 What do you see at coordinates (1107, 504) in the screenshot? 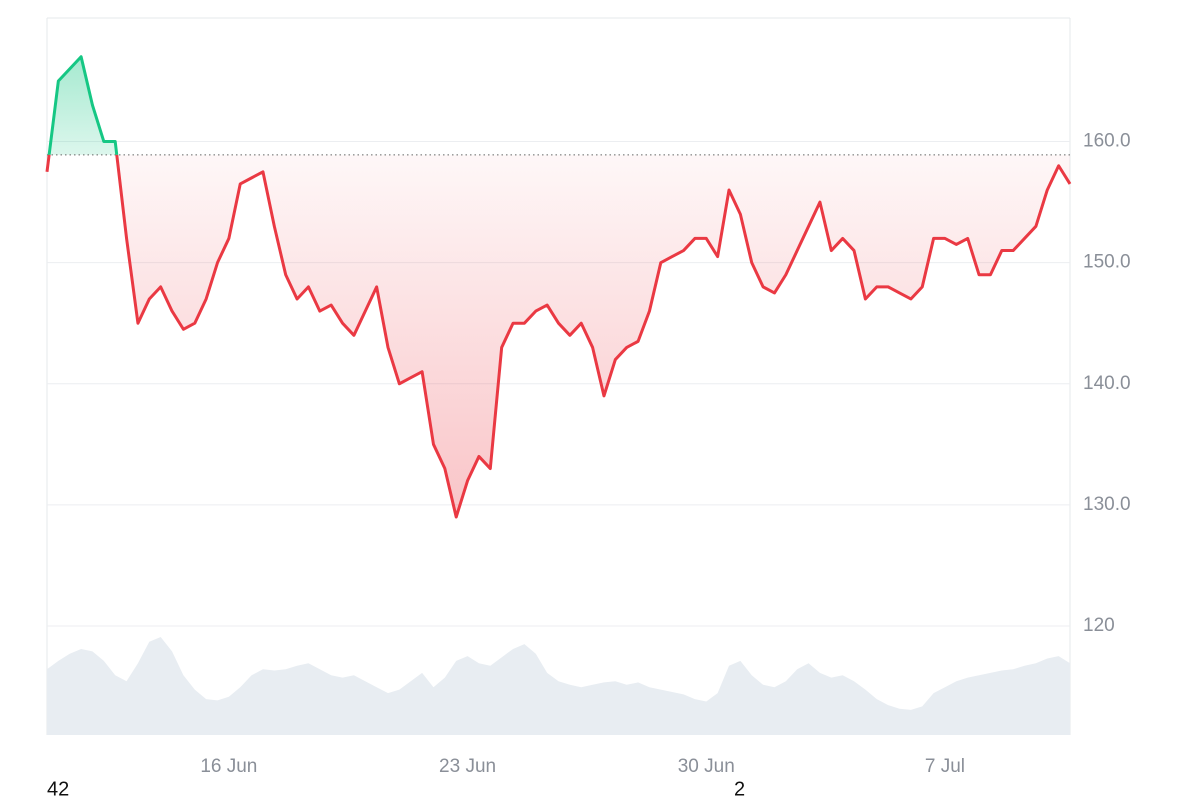
I see `y-tick-label: 130.0` at bounding box center [1107, 504].